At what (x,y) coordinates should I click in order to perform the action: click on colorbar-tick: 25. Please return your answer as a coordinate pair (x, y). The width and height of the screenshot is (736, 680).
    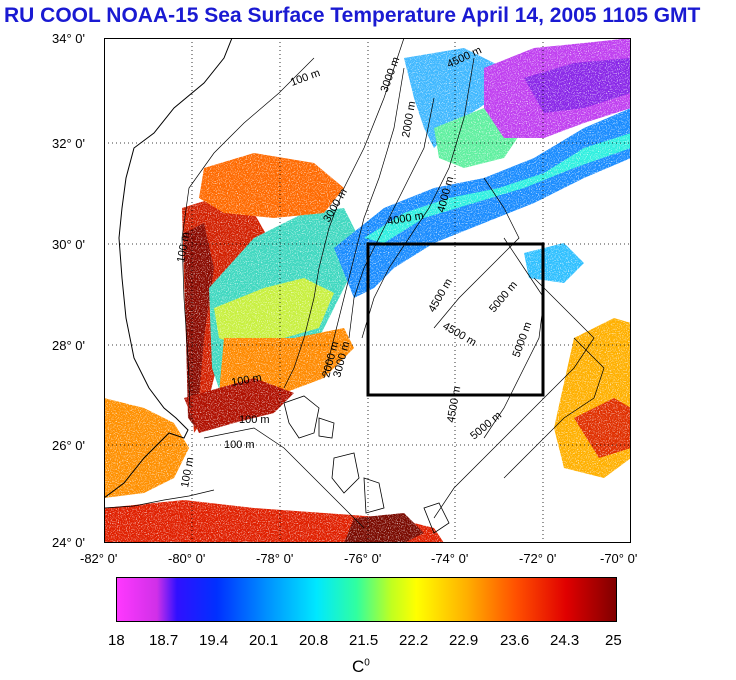
    Looking at the image, I should click on (613, 640).